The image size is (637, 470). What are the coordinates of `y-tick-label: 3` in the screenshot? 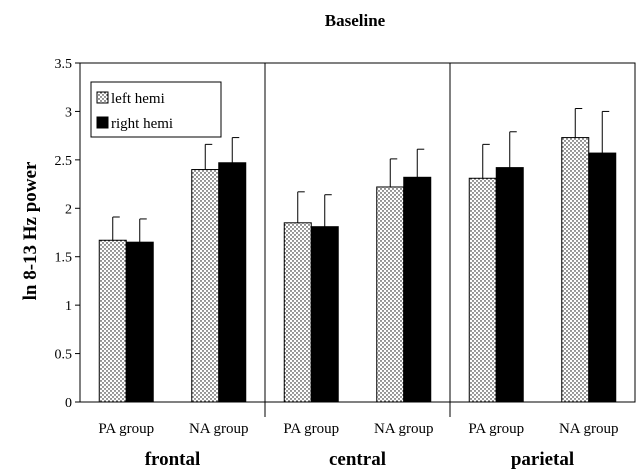 It's located at (68, 112).